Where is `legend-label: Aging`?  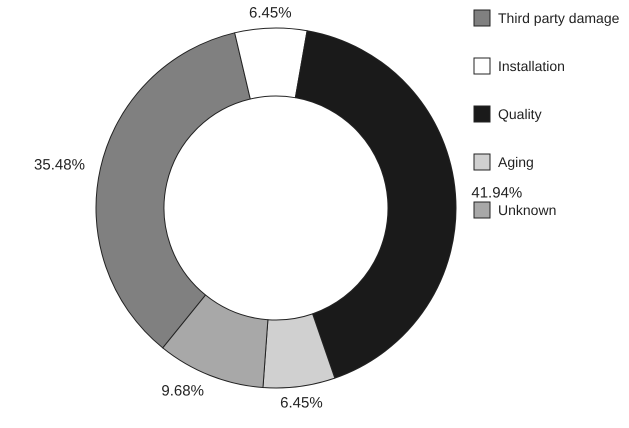
legend-label: Aging is located at coordinates (516, 162).